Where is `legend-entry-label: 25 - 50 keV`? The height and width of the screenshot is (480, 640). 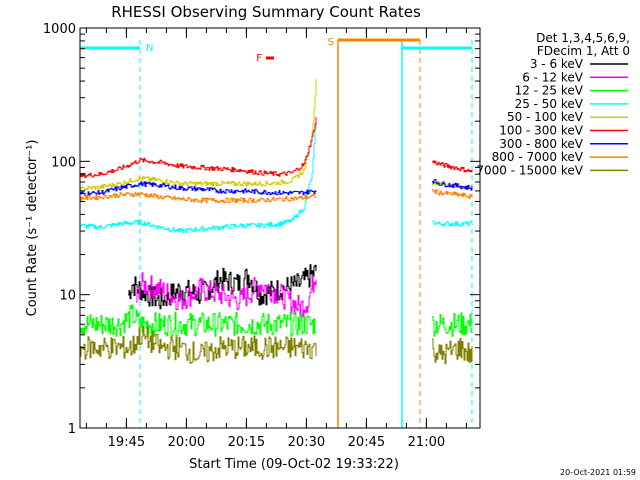
legend-entry-label: 25 - 50 keV is located at coordinates (549, 104).